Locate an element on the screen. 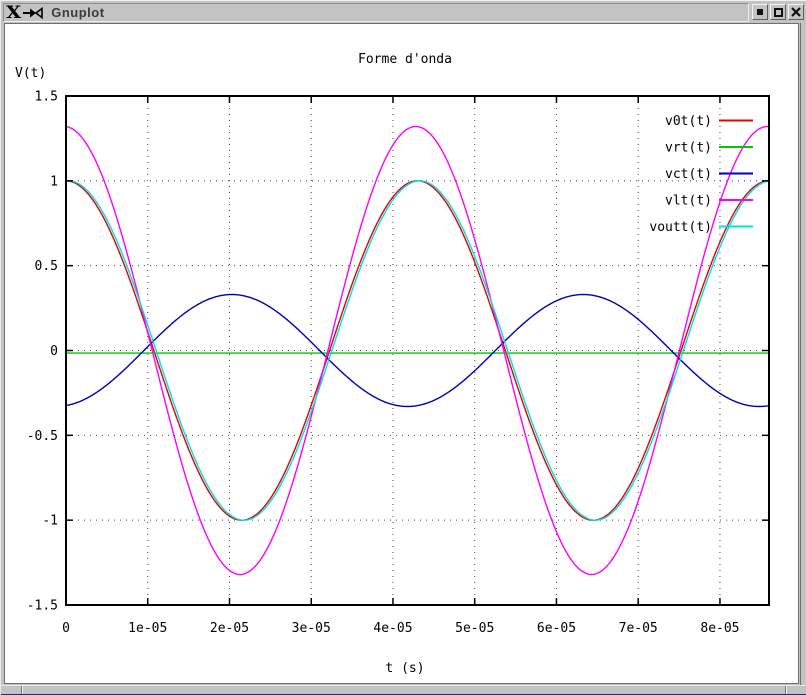 The height and width of the screenshot is (695, 806). iconify-icon is located at coordinates (760, 12).